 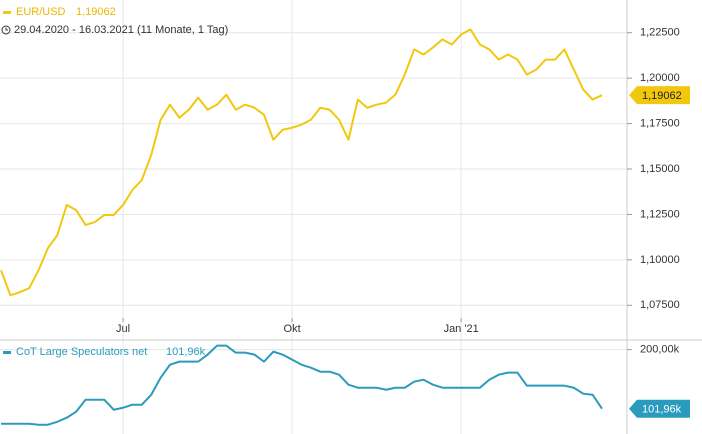 I want to click on y-tick-label: 1,10000, so click(x=660, y=260).